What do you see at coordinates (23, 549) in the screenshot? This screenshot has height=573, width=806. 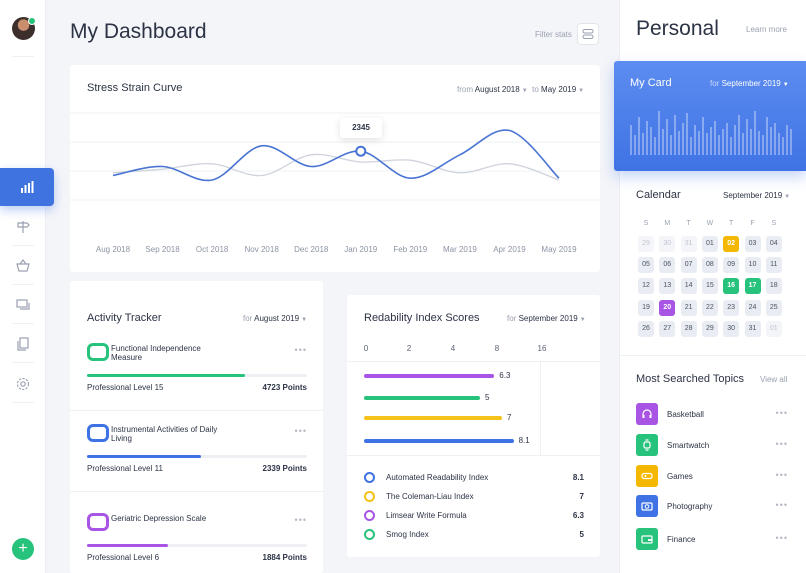 I see `add-button: +` at bounding box center [23, 549].